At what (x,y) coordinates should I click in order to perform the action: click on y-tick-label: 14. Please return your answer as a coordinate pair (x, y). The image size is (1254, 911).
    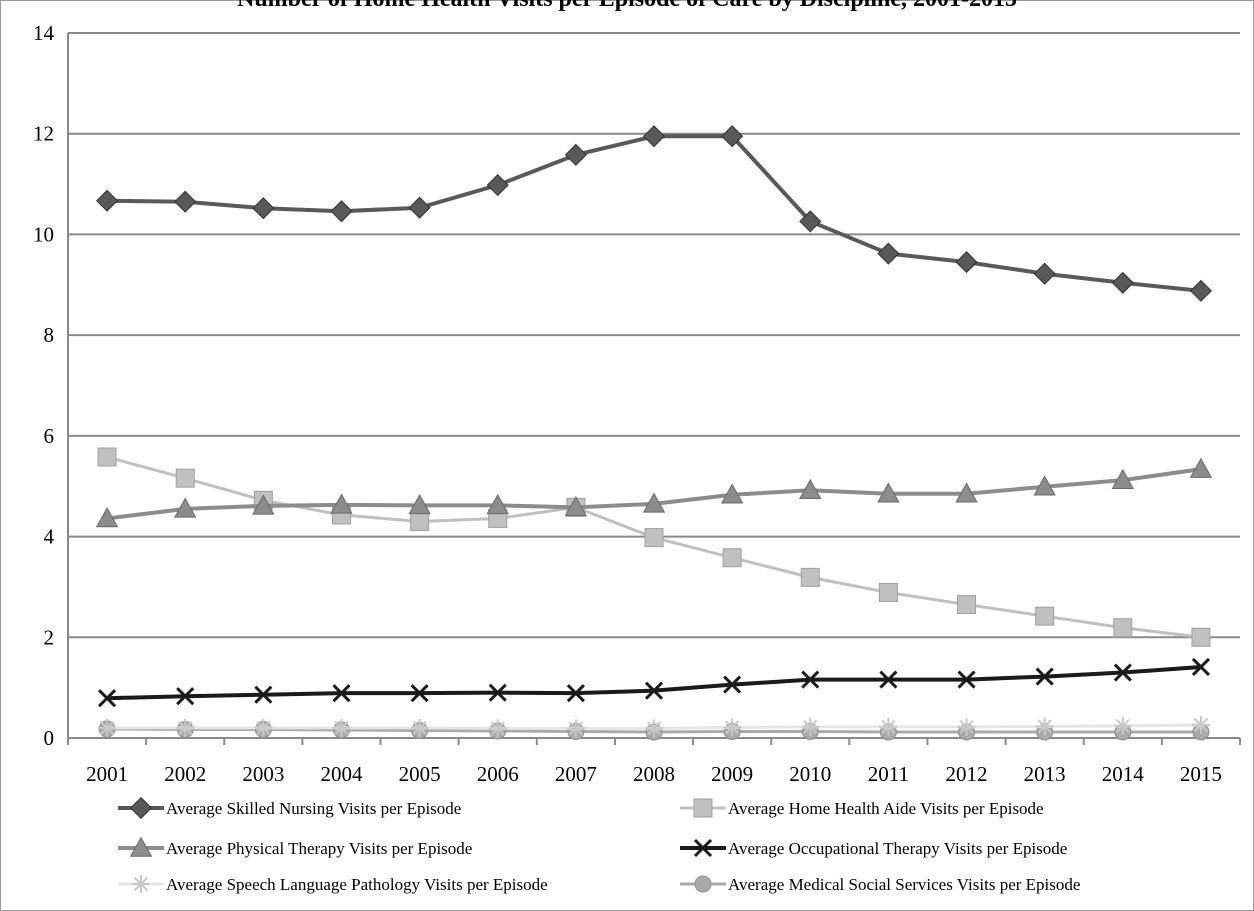
    Looking at the image, I should click on (44, 33).